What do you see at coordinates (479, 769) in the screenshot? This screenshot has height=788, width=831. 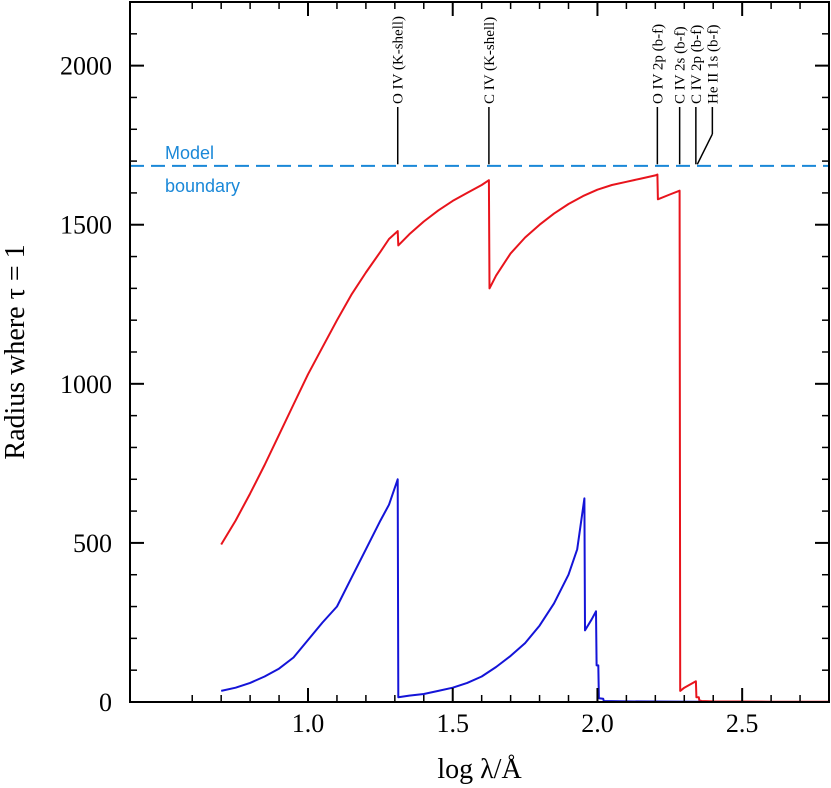 I see `x-axis-title: log λ/Å` at bounding box center [479, 769].